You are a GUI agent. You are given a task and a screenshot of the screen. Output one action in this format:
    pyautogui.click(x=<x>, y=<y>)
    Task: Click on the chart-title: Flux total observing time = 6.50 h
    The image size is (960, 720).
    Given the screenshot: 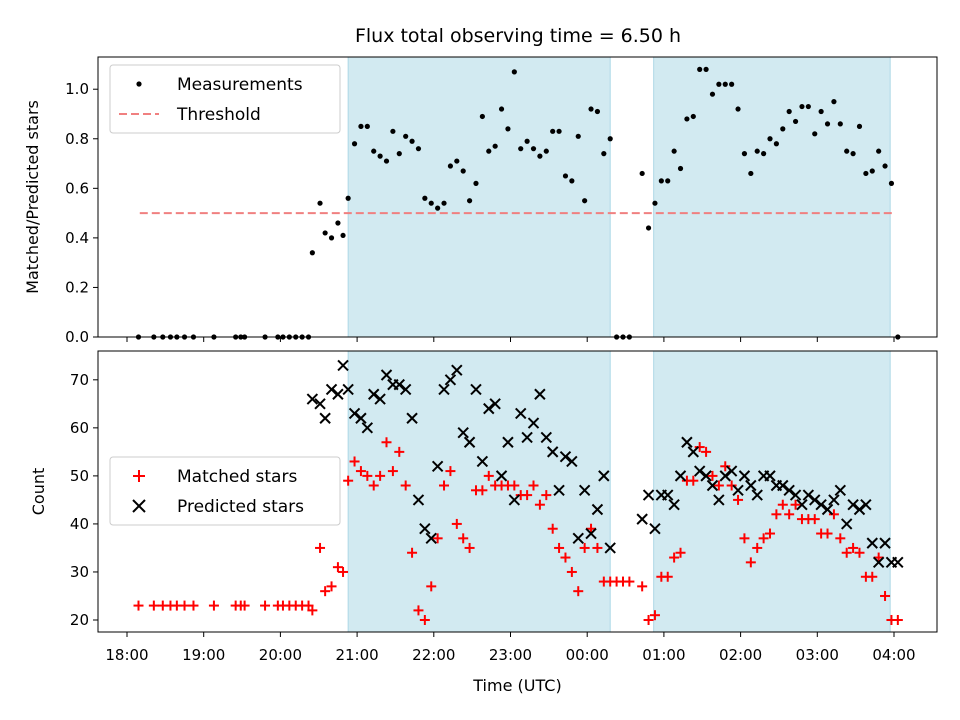 What is the action you would take?
    pyautogui.click(x=518, y=36)
    